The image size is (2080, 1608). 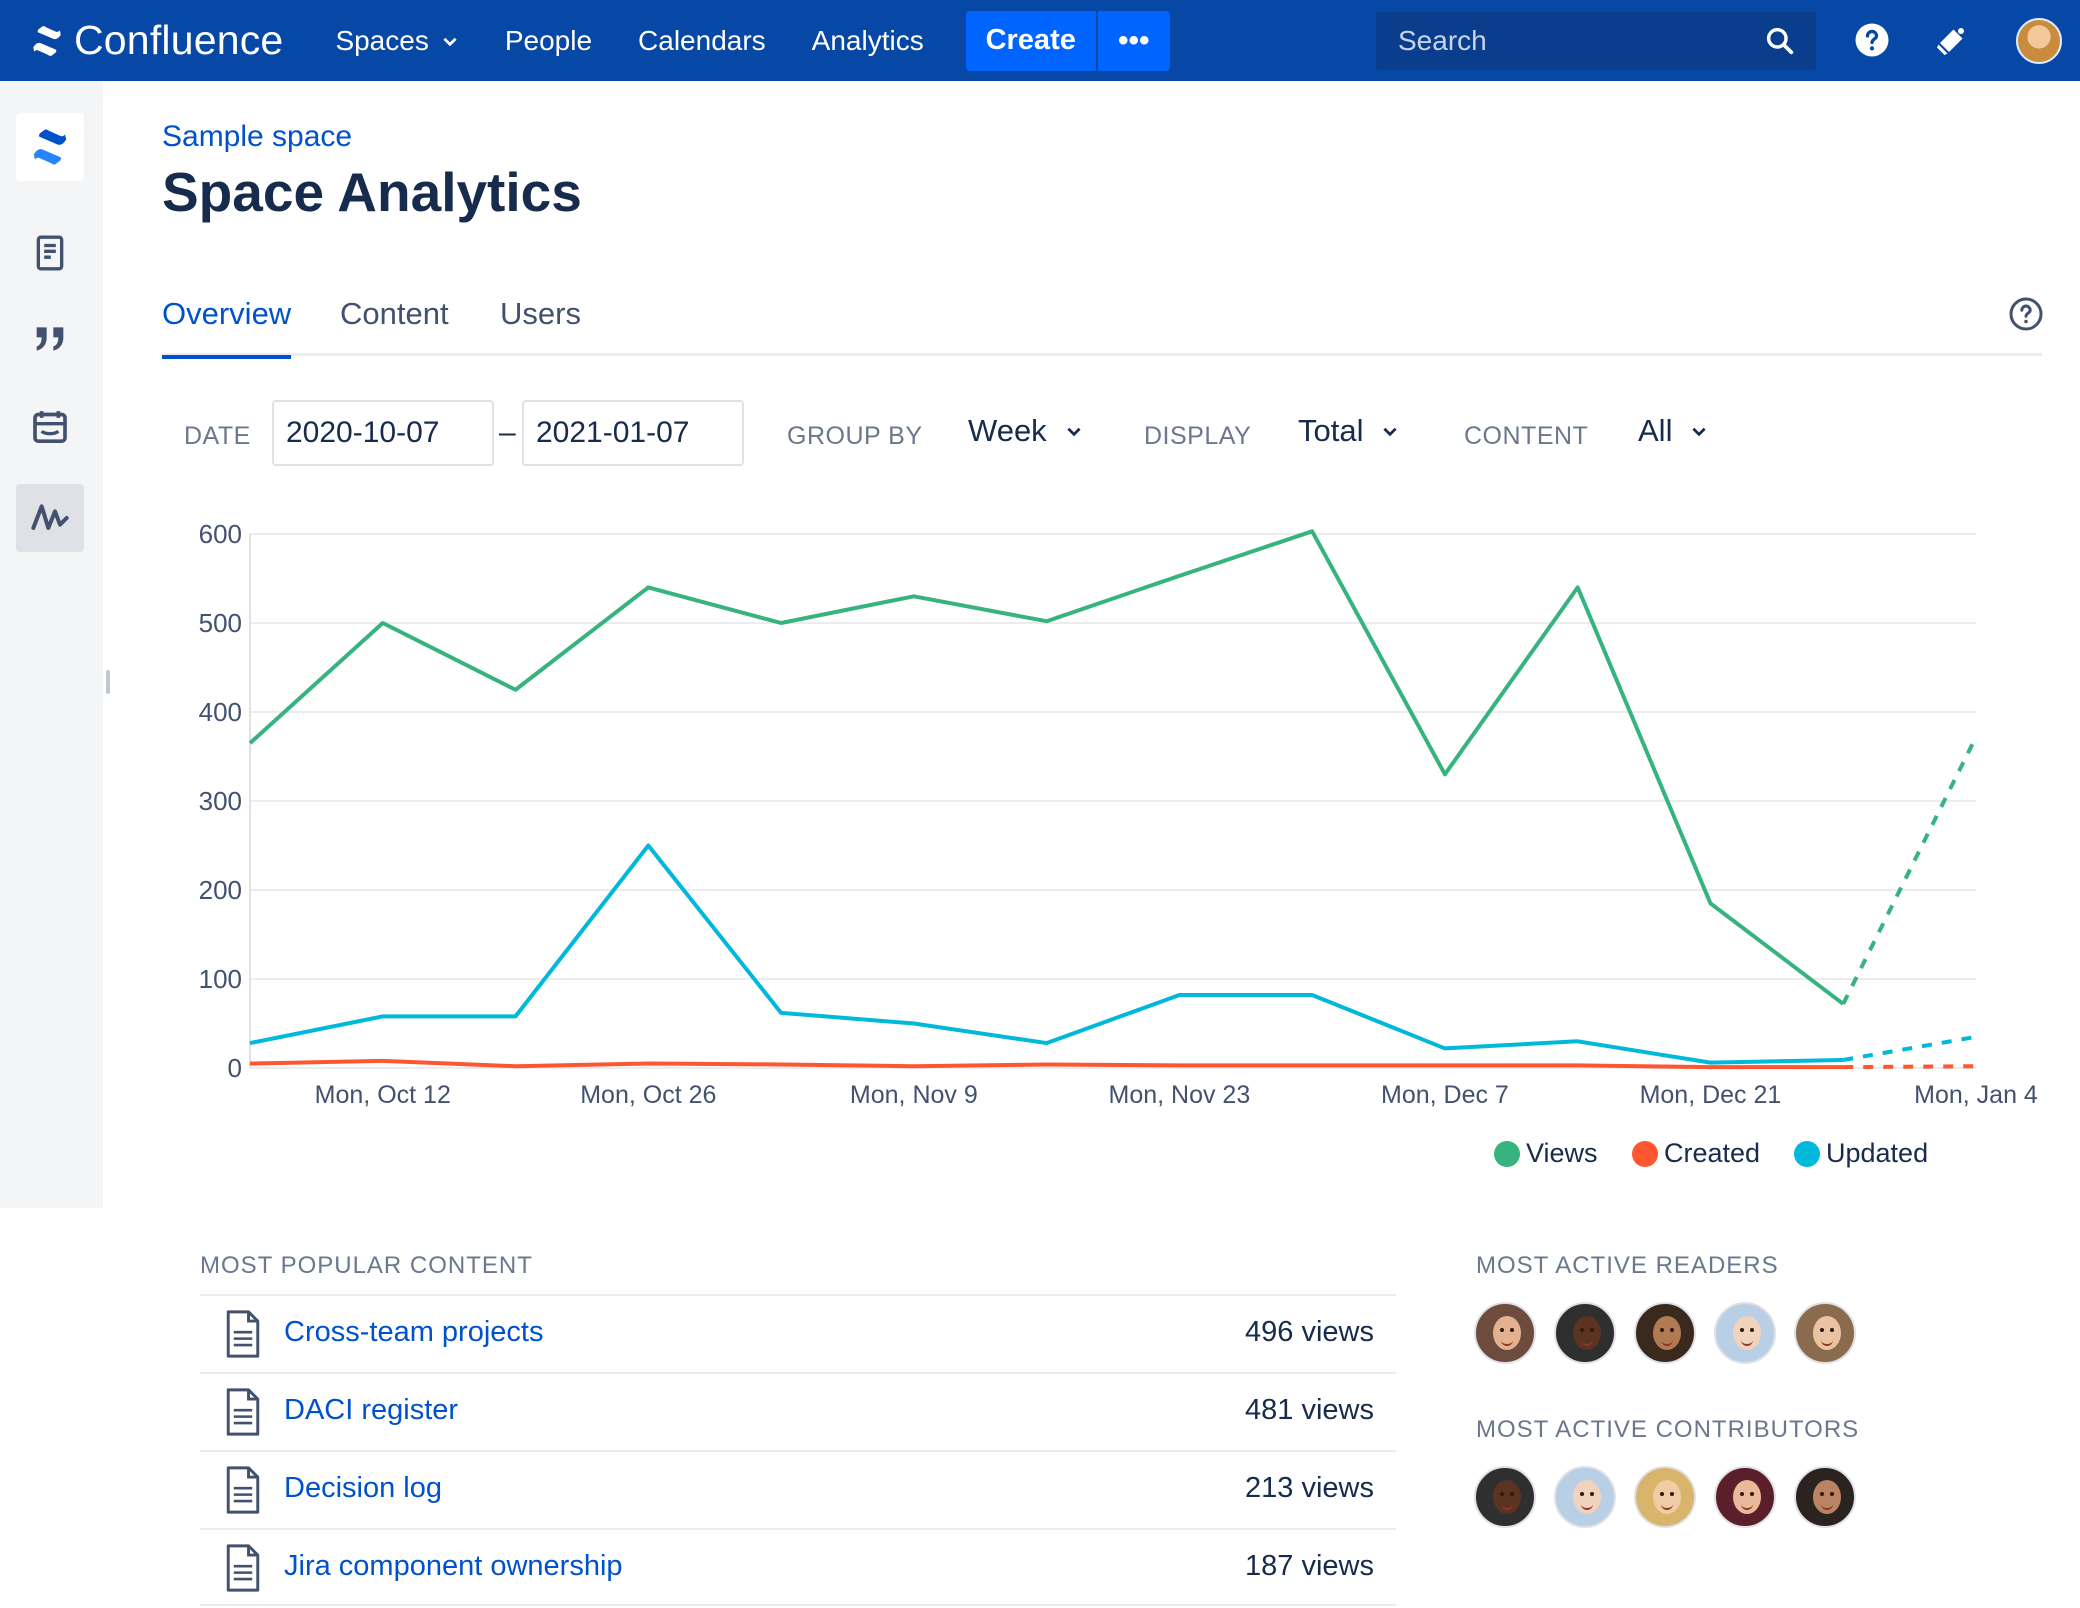 I want to click on sidebar-blog-button, so click(x=50, y=339).